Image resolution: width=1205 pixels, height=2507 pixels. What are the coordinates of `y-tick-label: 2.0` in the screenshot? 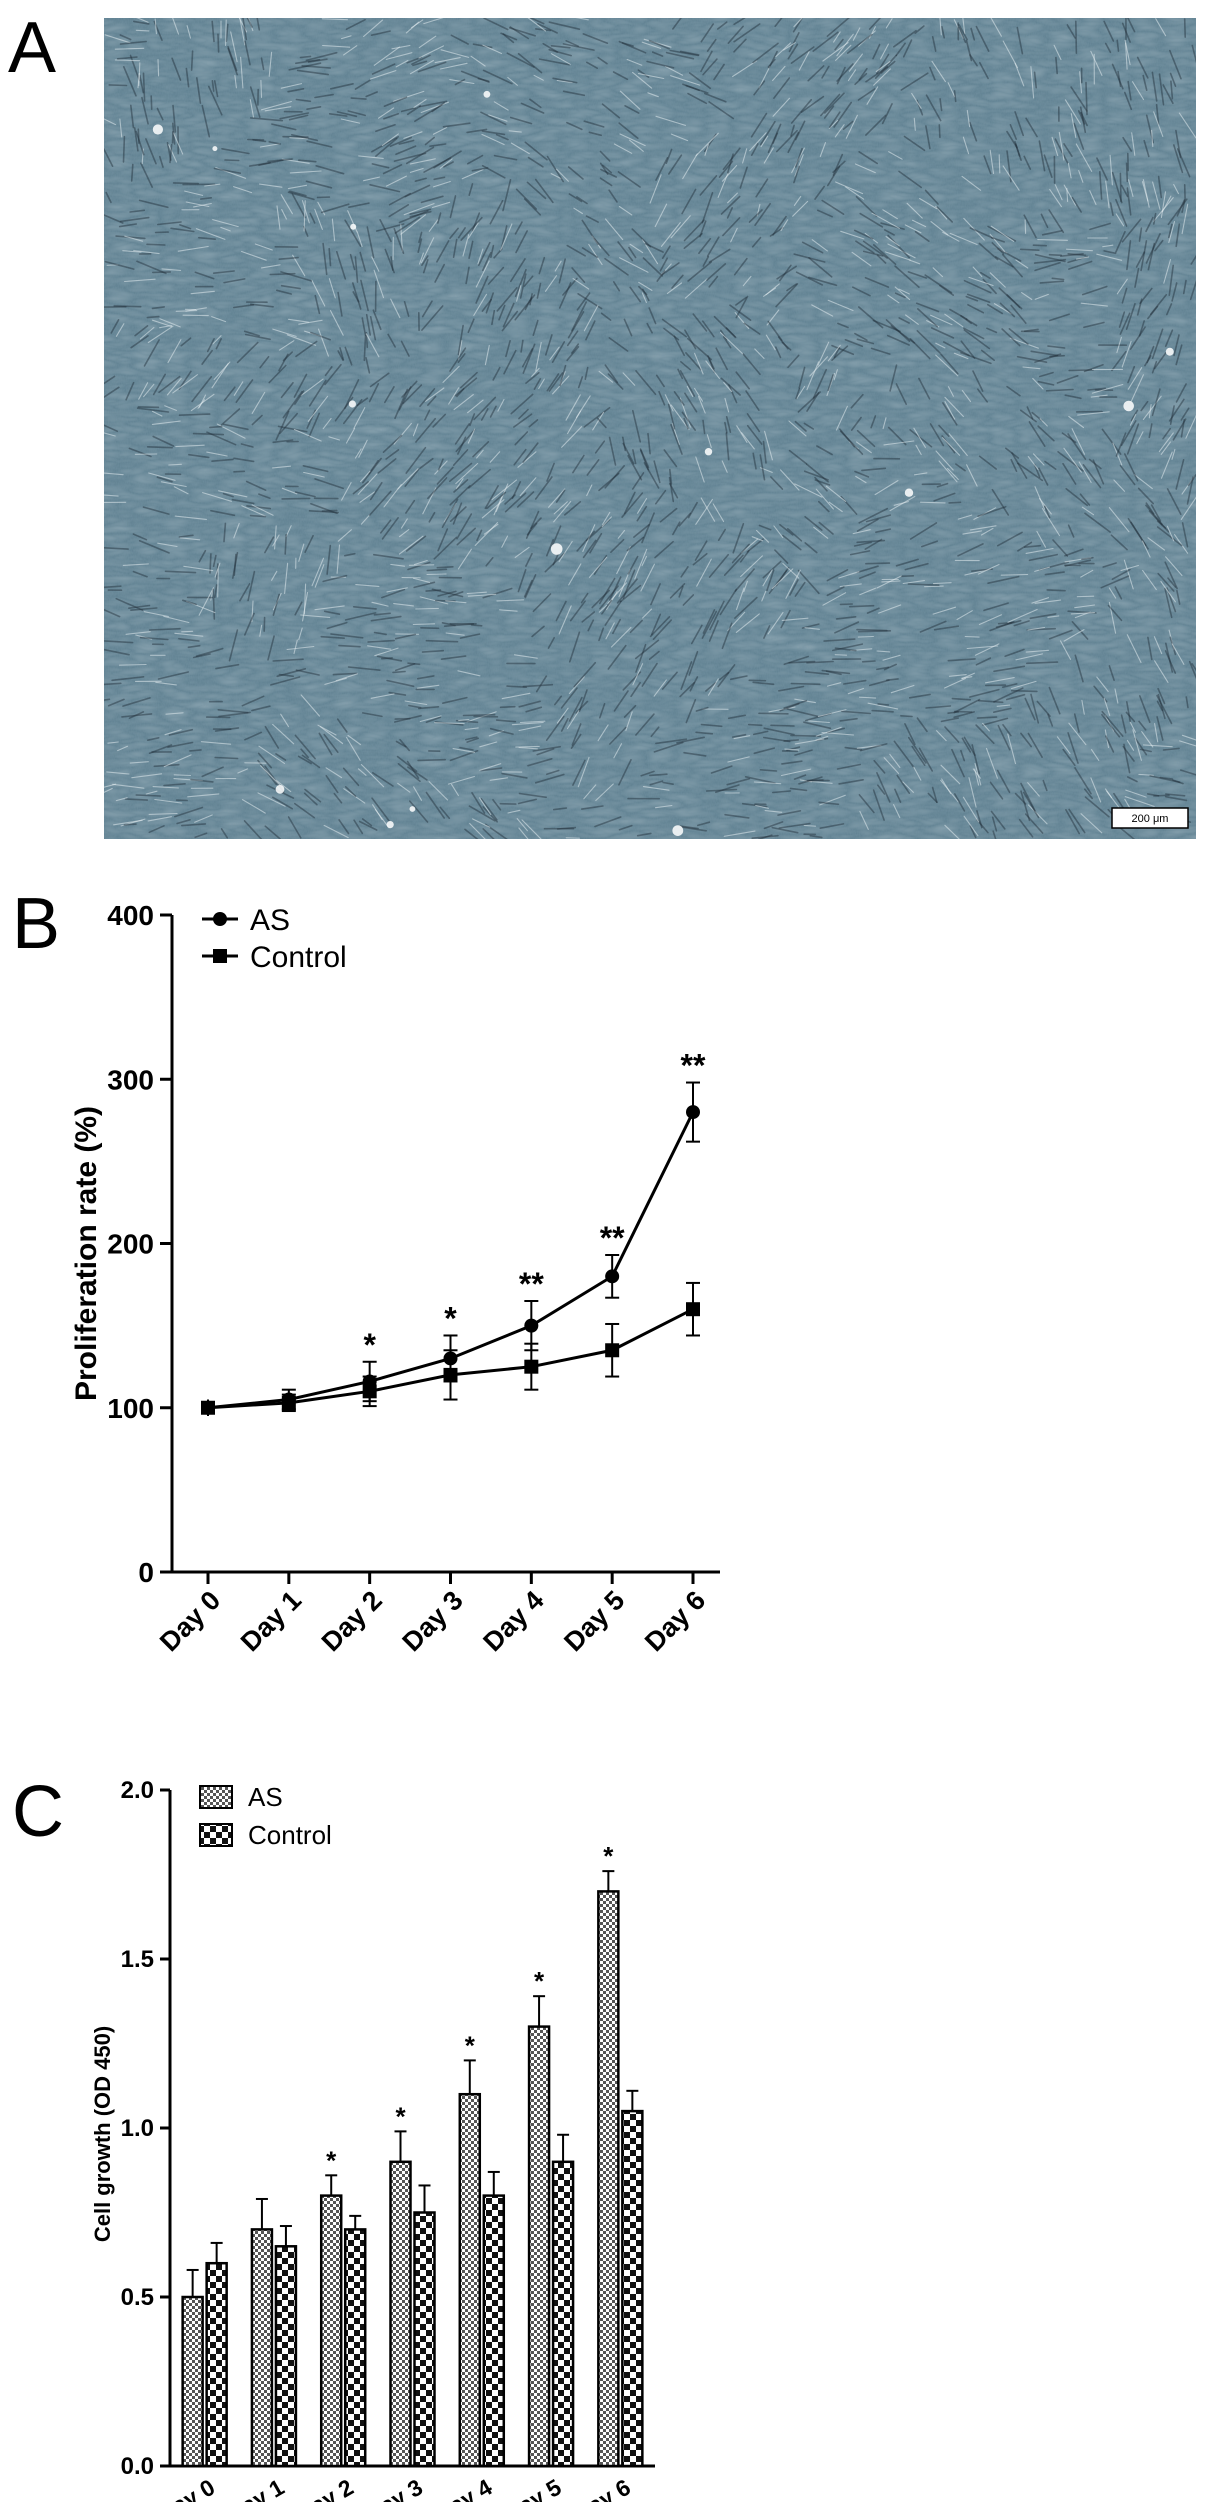 It's located at (137, 1790).